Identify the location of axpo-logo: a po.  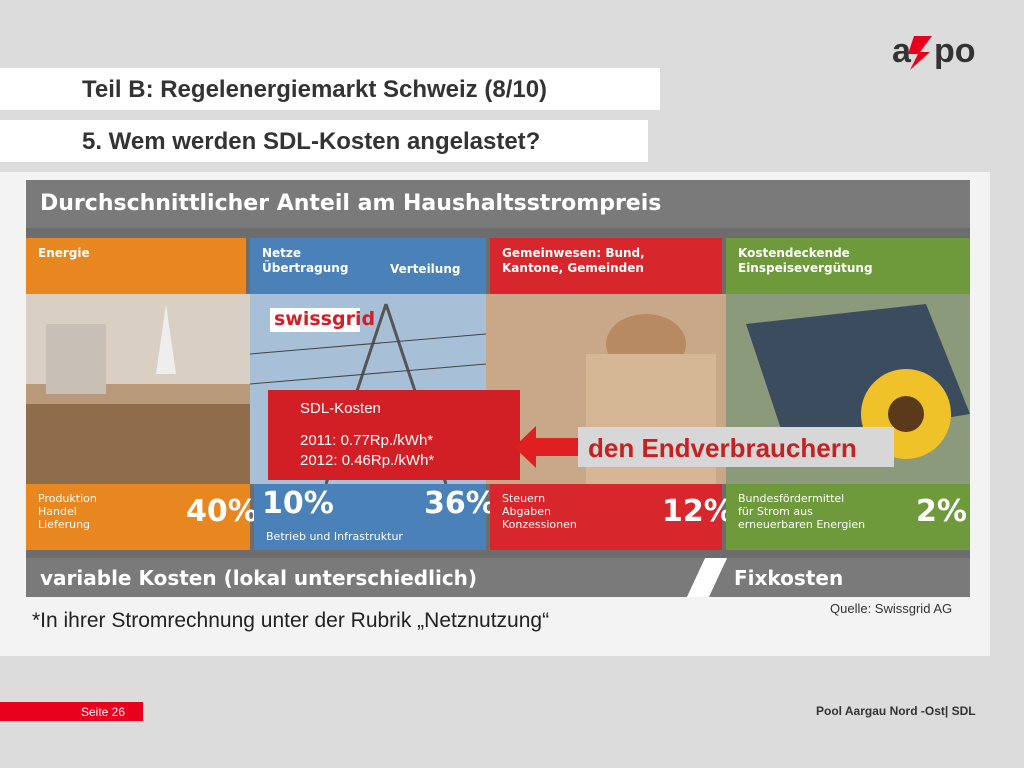
(934, 51).